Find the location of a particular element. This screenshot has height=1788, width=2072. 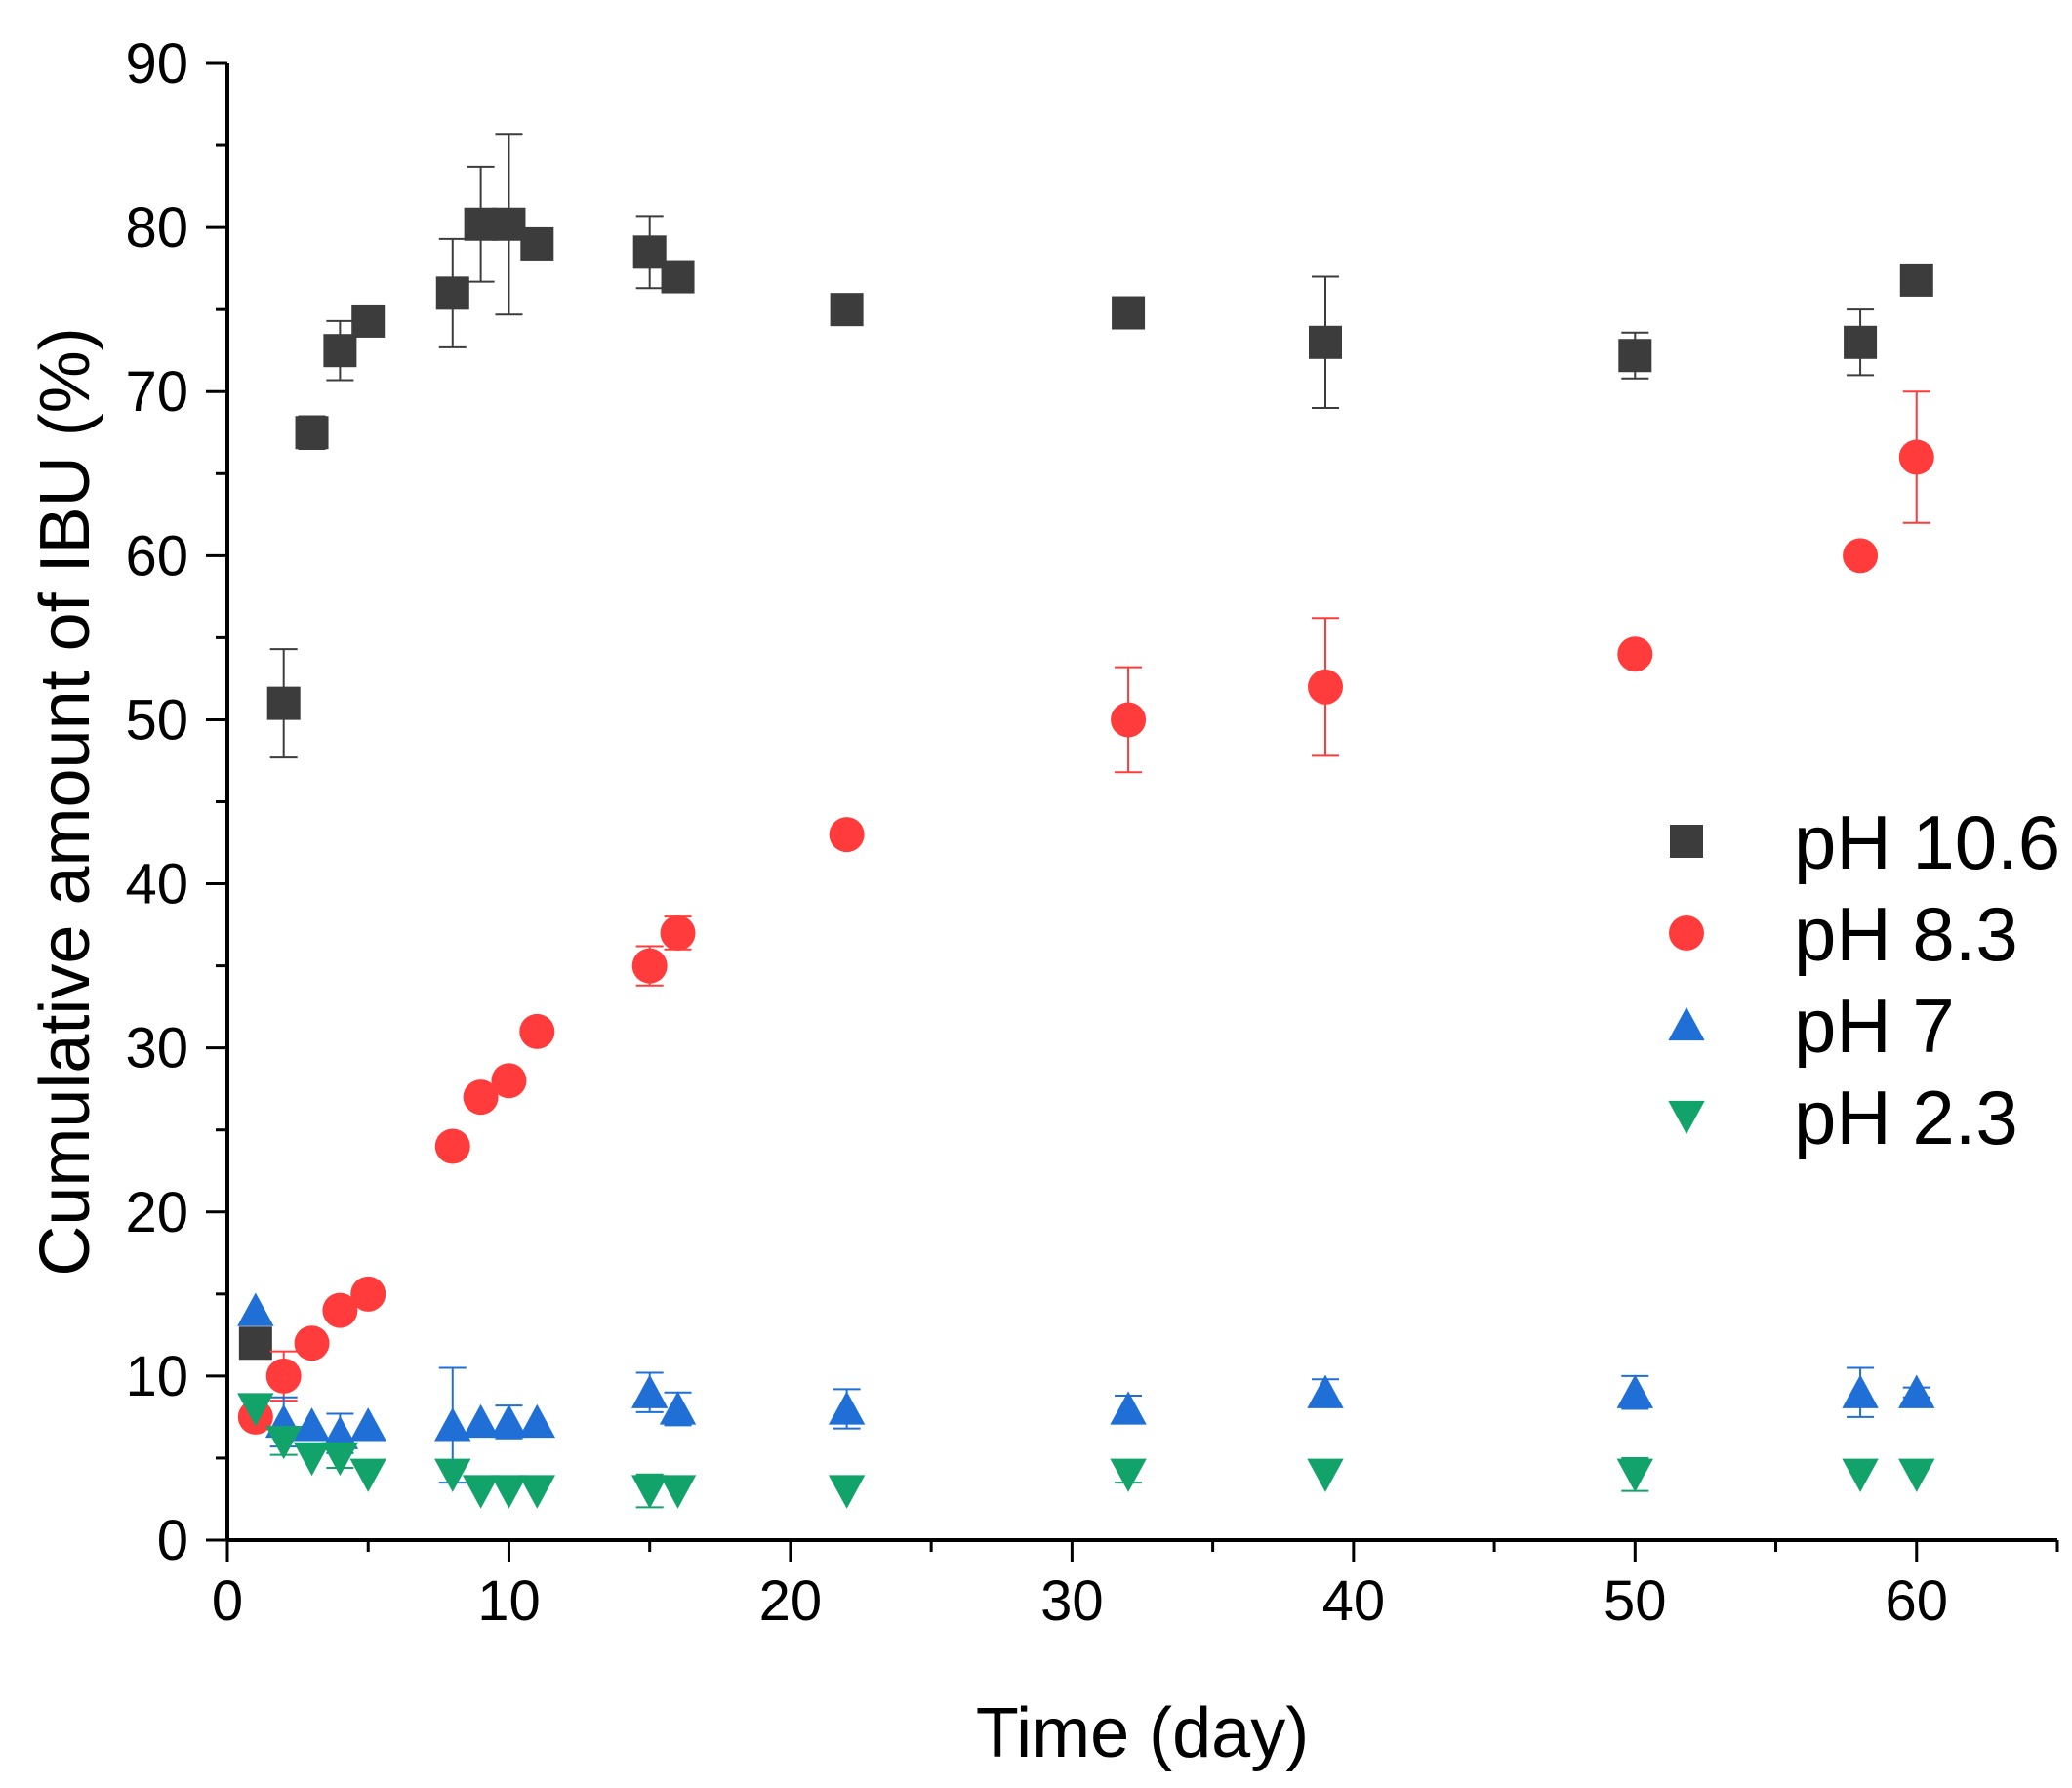

y-tick-label: 40 is located at coordinates (156, 884).